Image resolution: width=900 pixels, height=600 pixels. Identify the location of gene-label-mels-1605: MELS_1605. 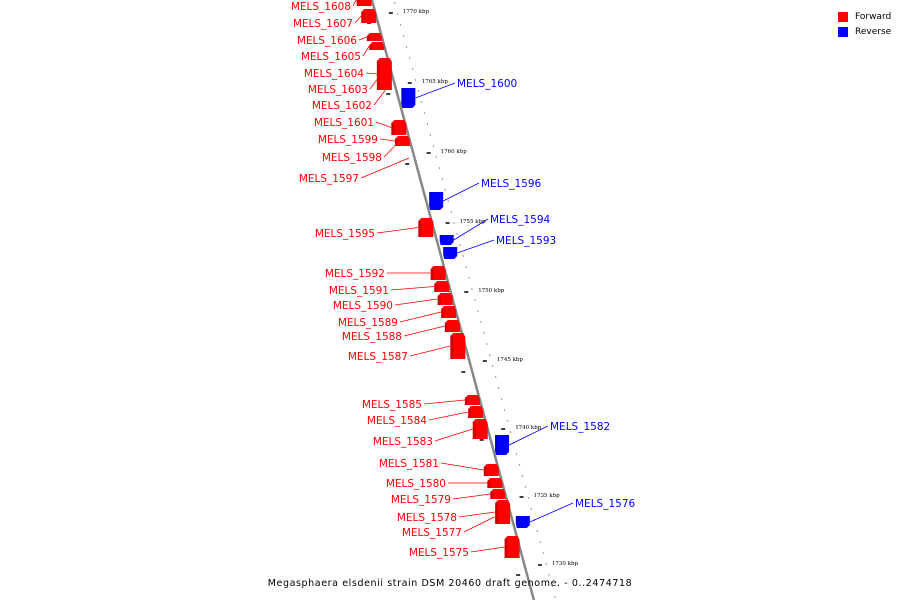
(331, 57).